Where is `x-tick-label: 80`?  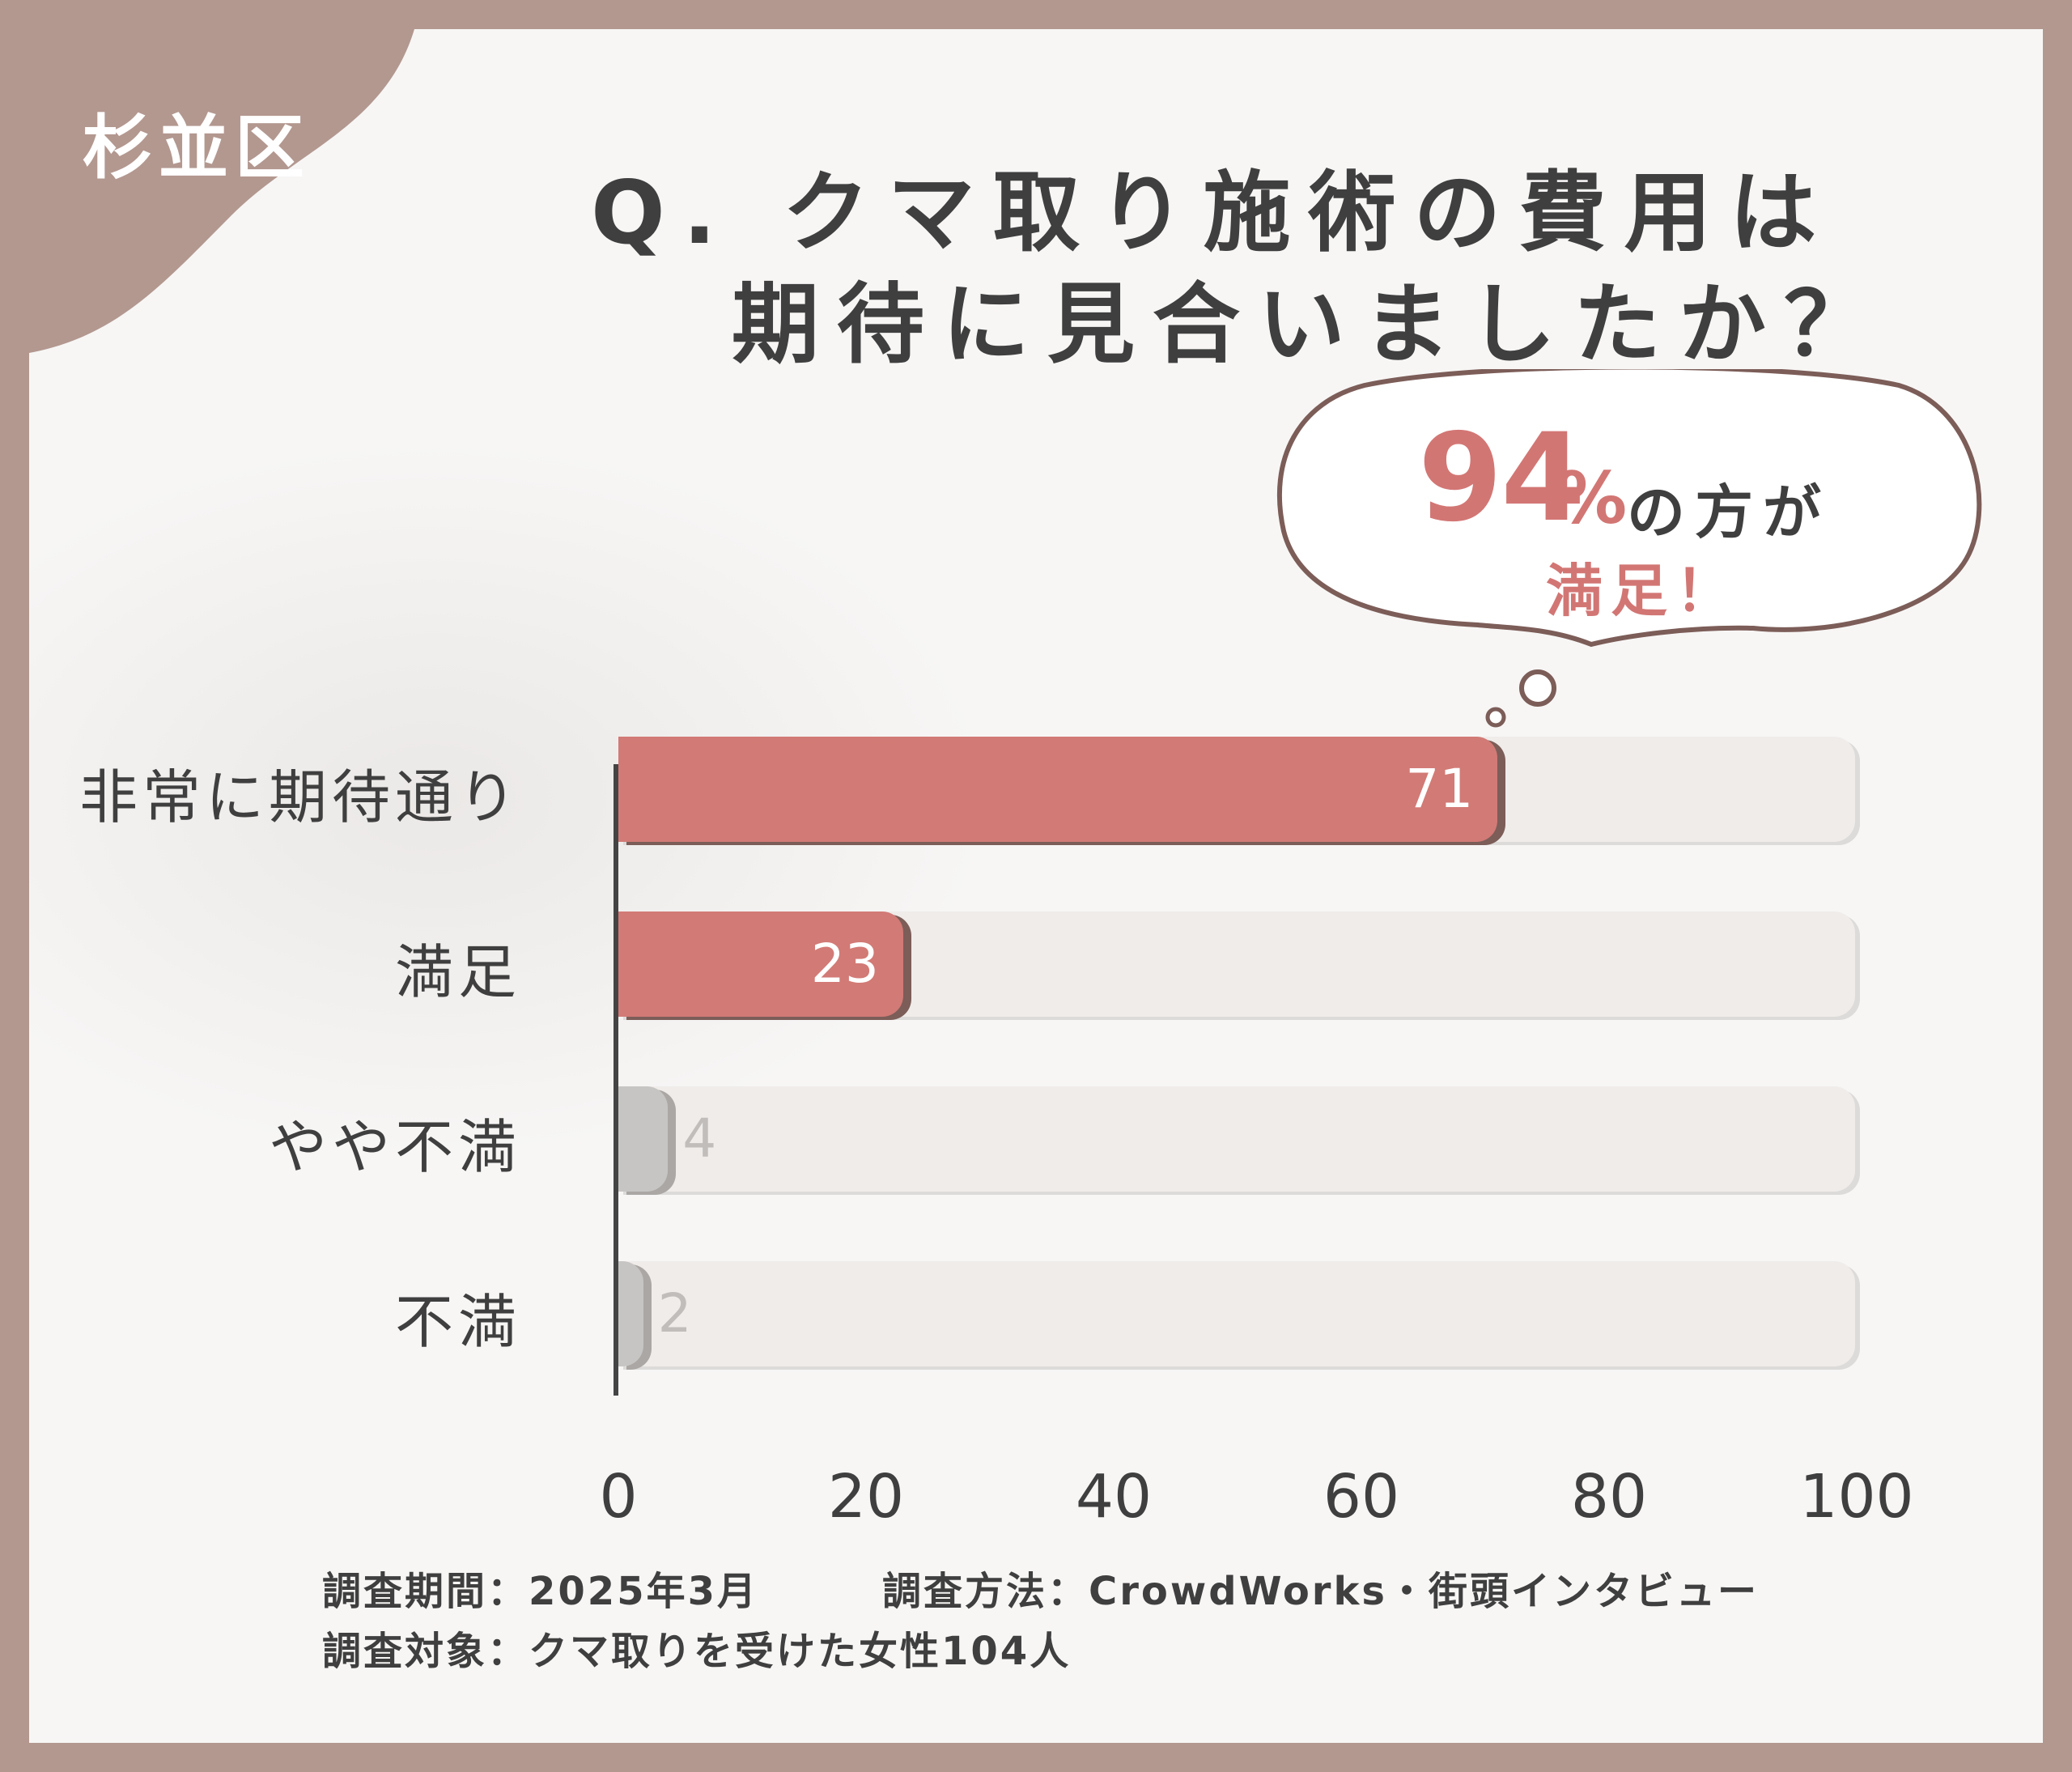 x-tick-label: 80 is located at coordinates (1609, 1497).